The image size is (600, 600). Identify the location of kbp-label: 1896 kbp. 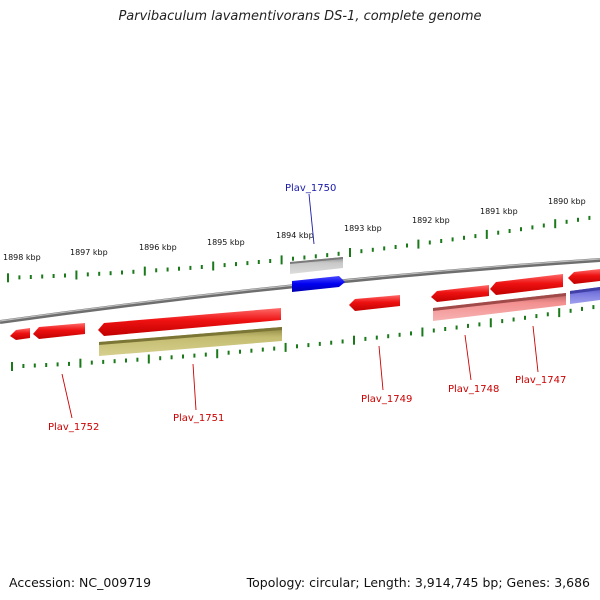
(158, 247).